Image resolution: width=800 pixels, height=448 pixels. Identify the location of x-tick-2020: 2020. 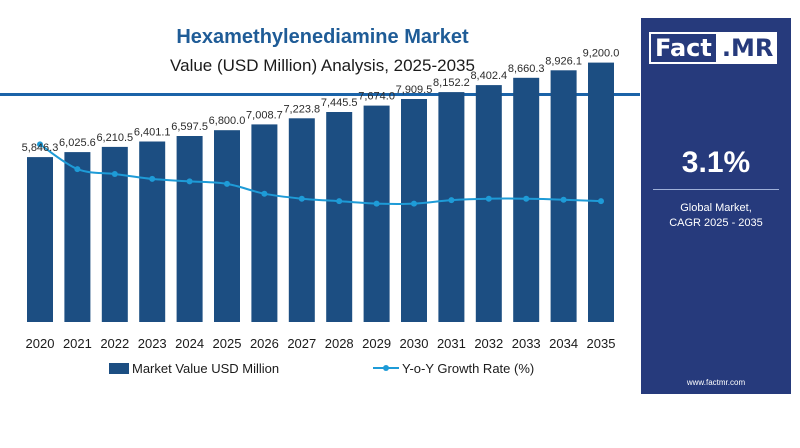
(40, 343).